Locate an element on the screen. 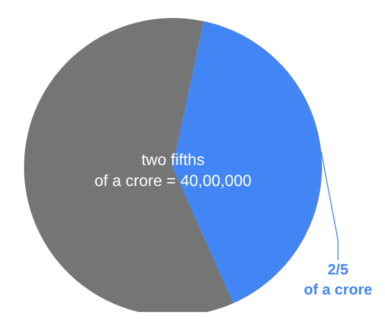 The image size is (385, 320). slice-label: 2/5 of a crore is located at coordinates (338, 280).